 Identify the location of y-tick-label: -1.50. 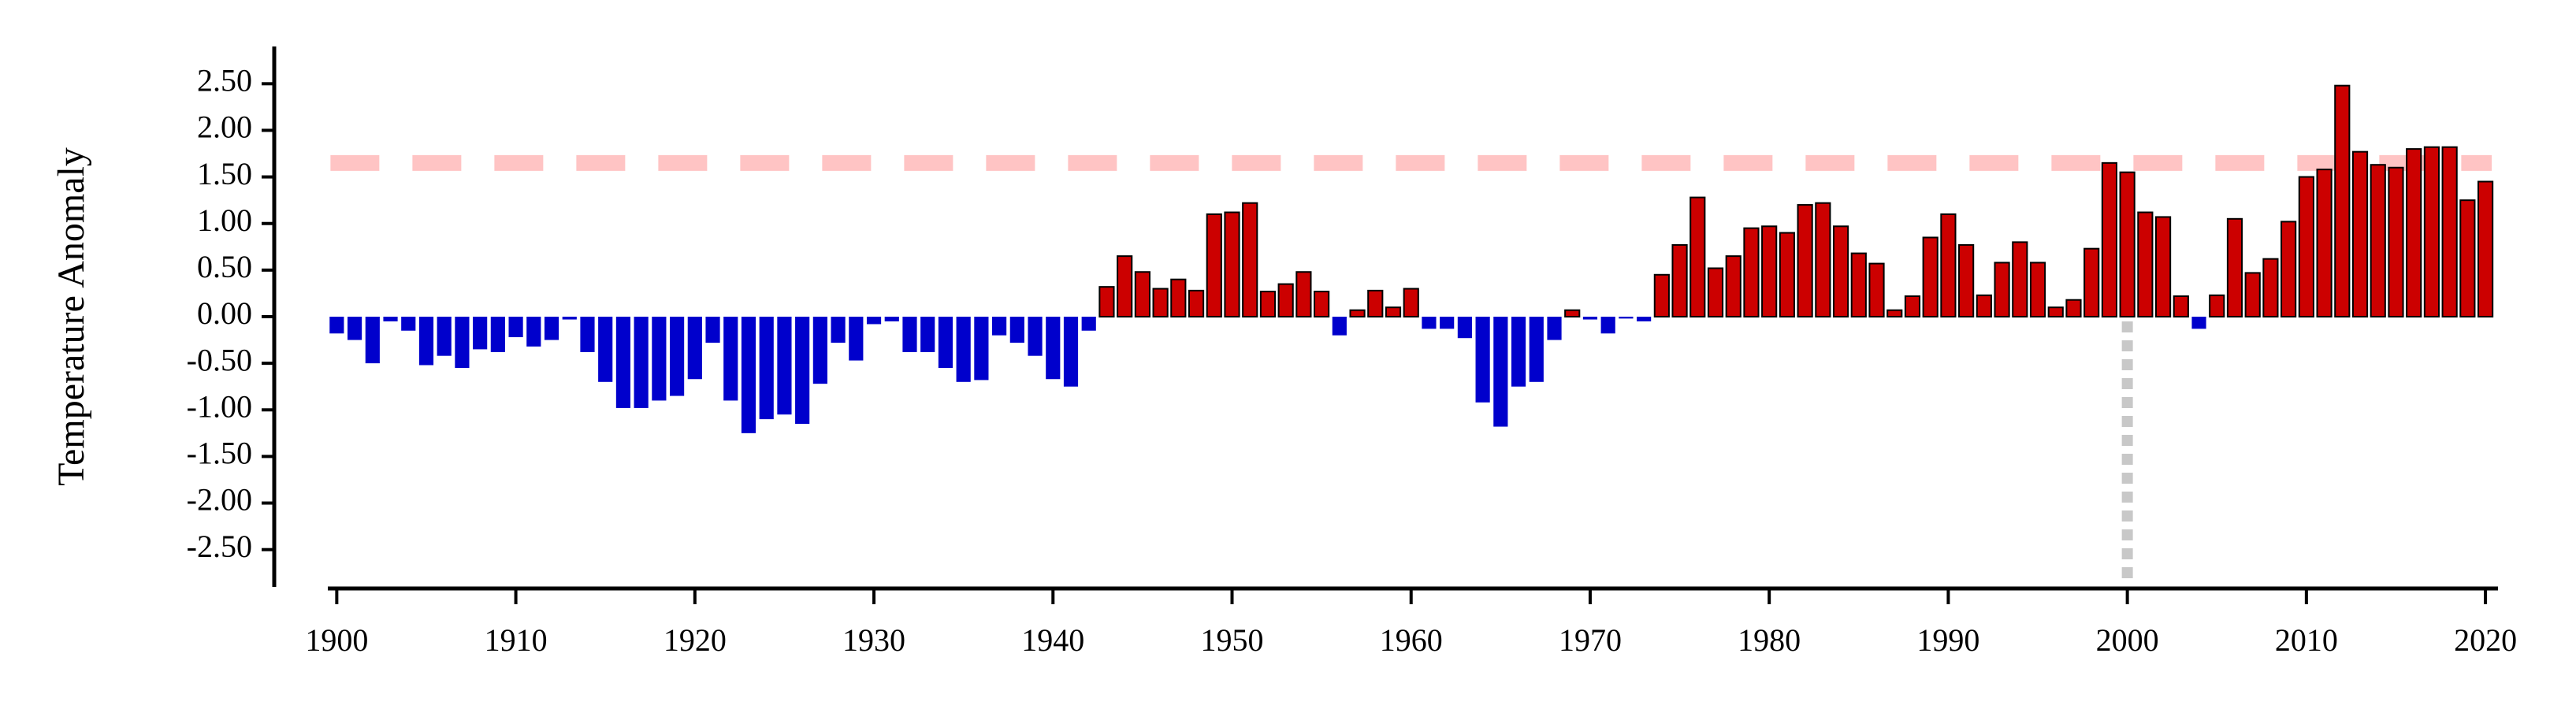
(219, 454).